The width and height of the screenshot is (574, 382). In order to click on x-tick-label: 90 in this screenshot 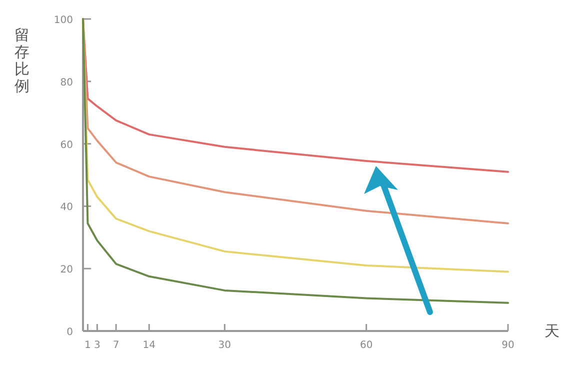, I will do `click(508, 345)`.